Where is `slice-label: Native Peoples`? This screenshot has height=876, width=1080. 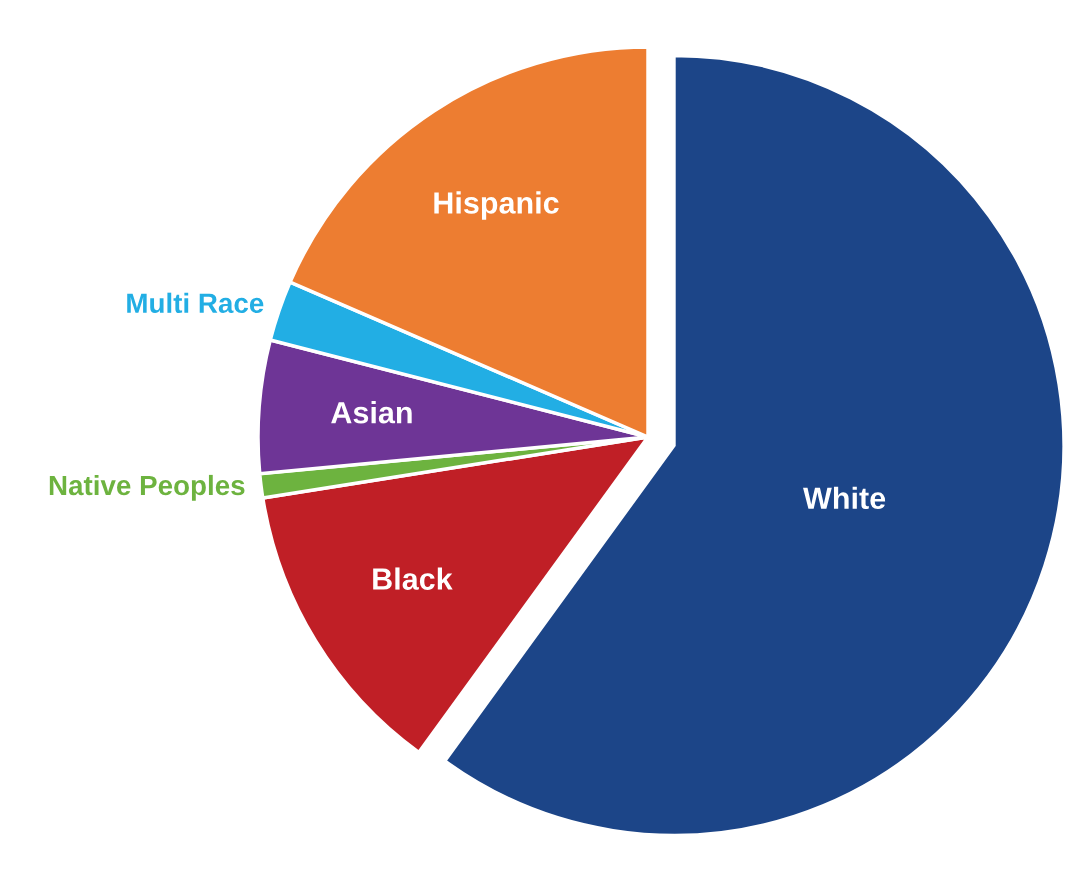
slice-label: Native Peoples is located at coordinates (147, 487).